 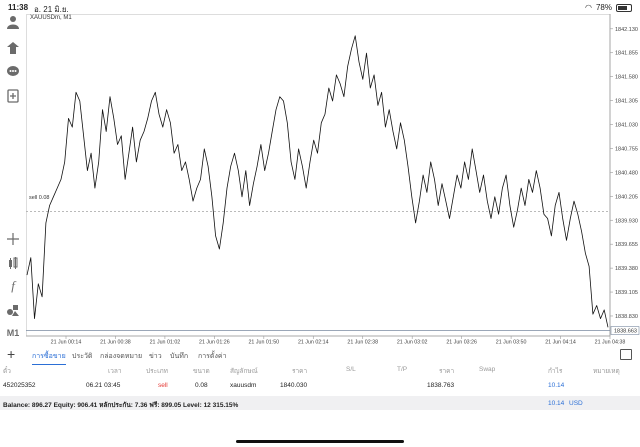 I want to click on trade-icon, so click(x=13, y=48).